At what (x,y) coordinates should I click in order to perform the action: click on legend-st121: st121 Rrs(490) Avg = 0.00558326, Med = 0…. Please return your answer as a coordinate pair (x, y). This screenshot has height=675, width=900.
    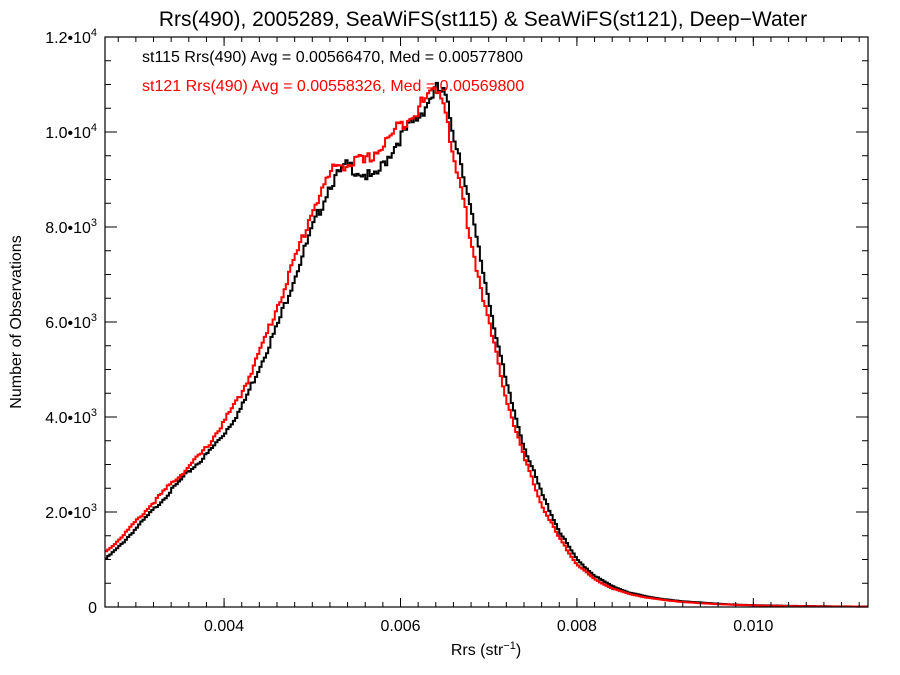
    Looking at the image, I should click on (333, 86).